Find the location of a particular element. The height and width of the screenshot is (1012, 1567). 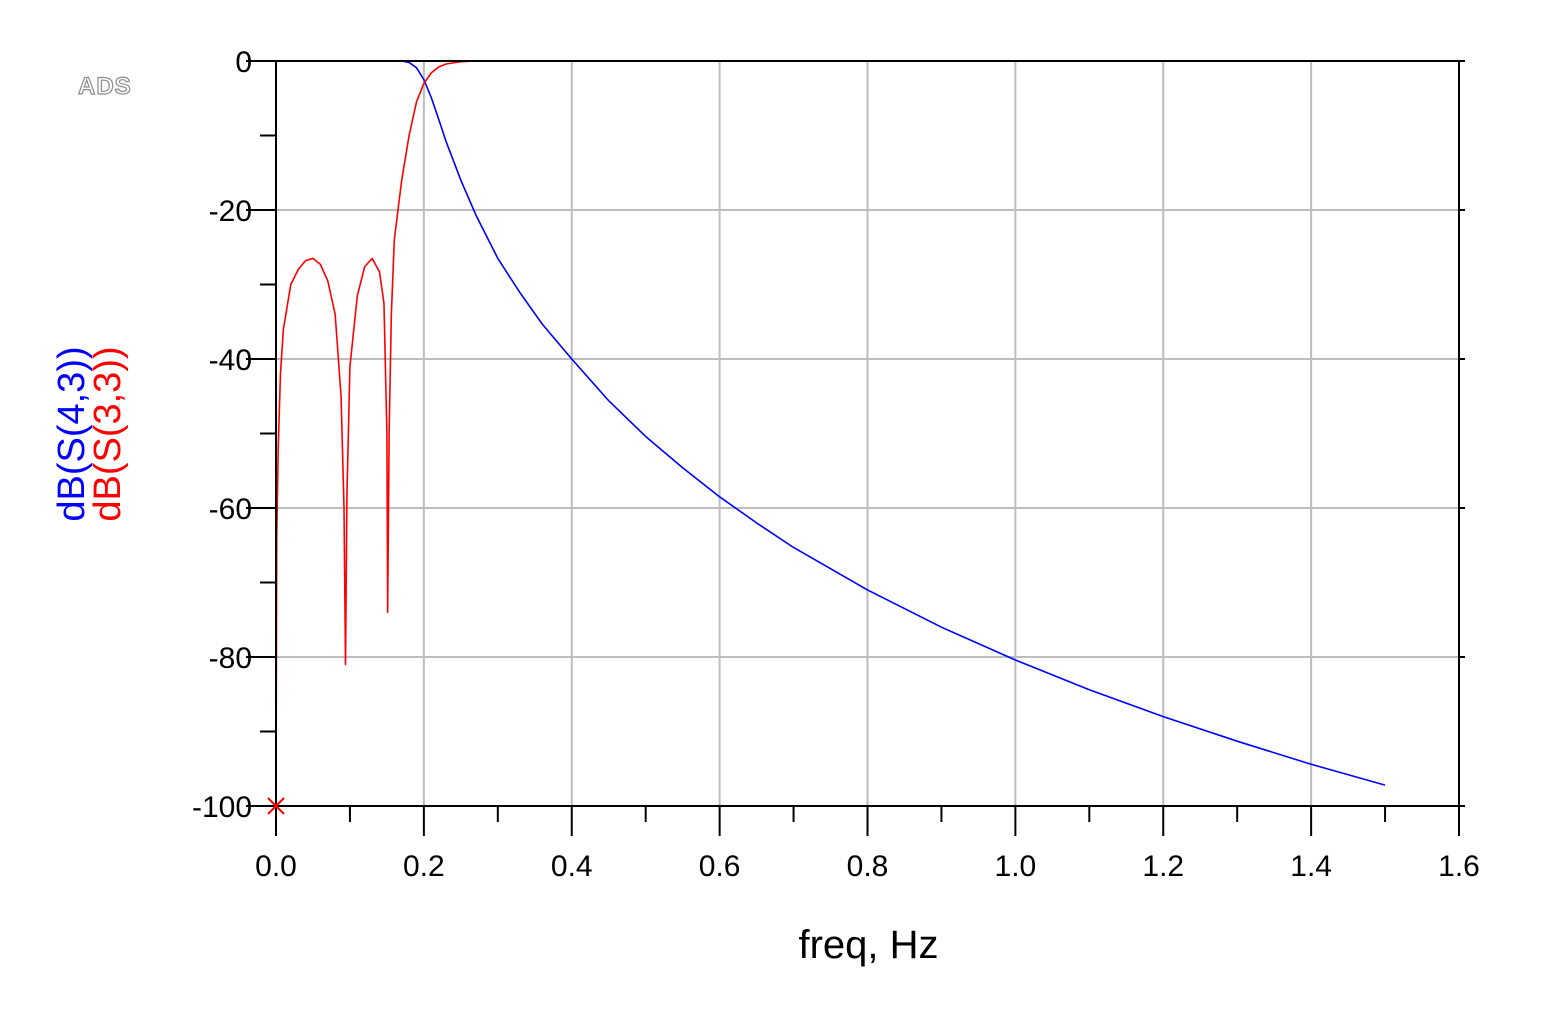

x-tick-label: 1.2 is located at coordinates (1163, 866).